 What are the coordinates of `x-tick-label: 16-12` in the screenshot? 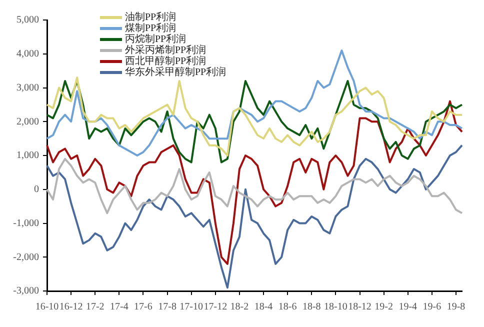 It's located at (71, 307).